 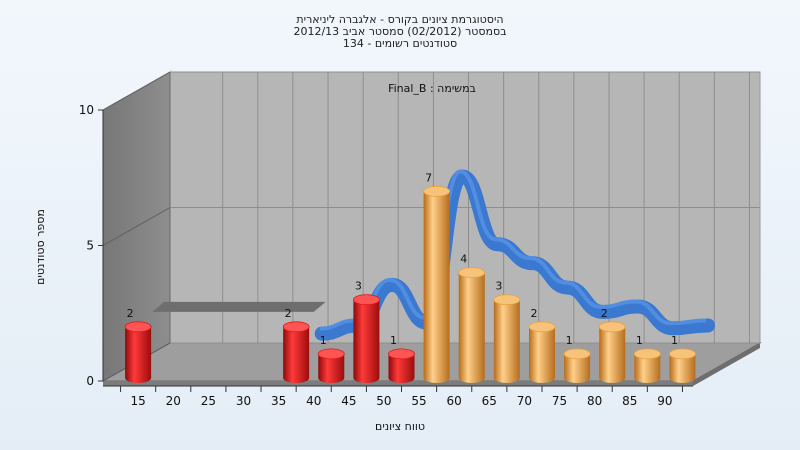 I want to click on chart-title-line-3: 134 - סטודנטים רשומים, so click(x=400, y=43).